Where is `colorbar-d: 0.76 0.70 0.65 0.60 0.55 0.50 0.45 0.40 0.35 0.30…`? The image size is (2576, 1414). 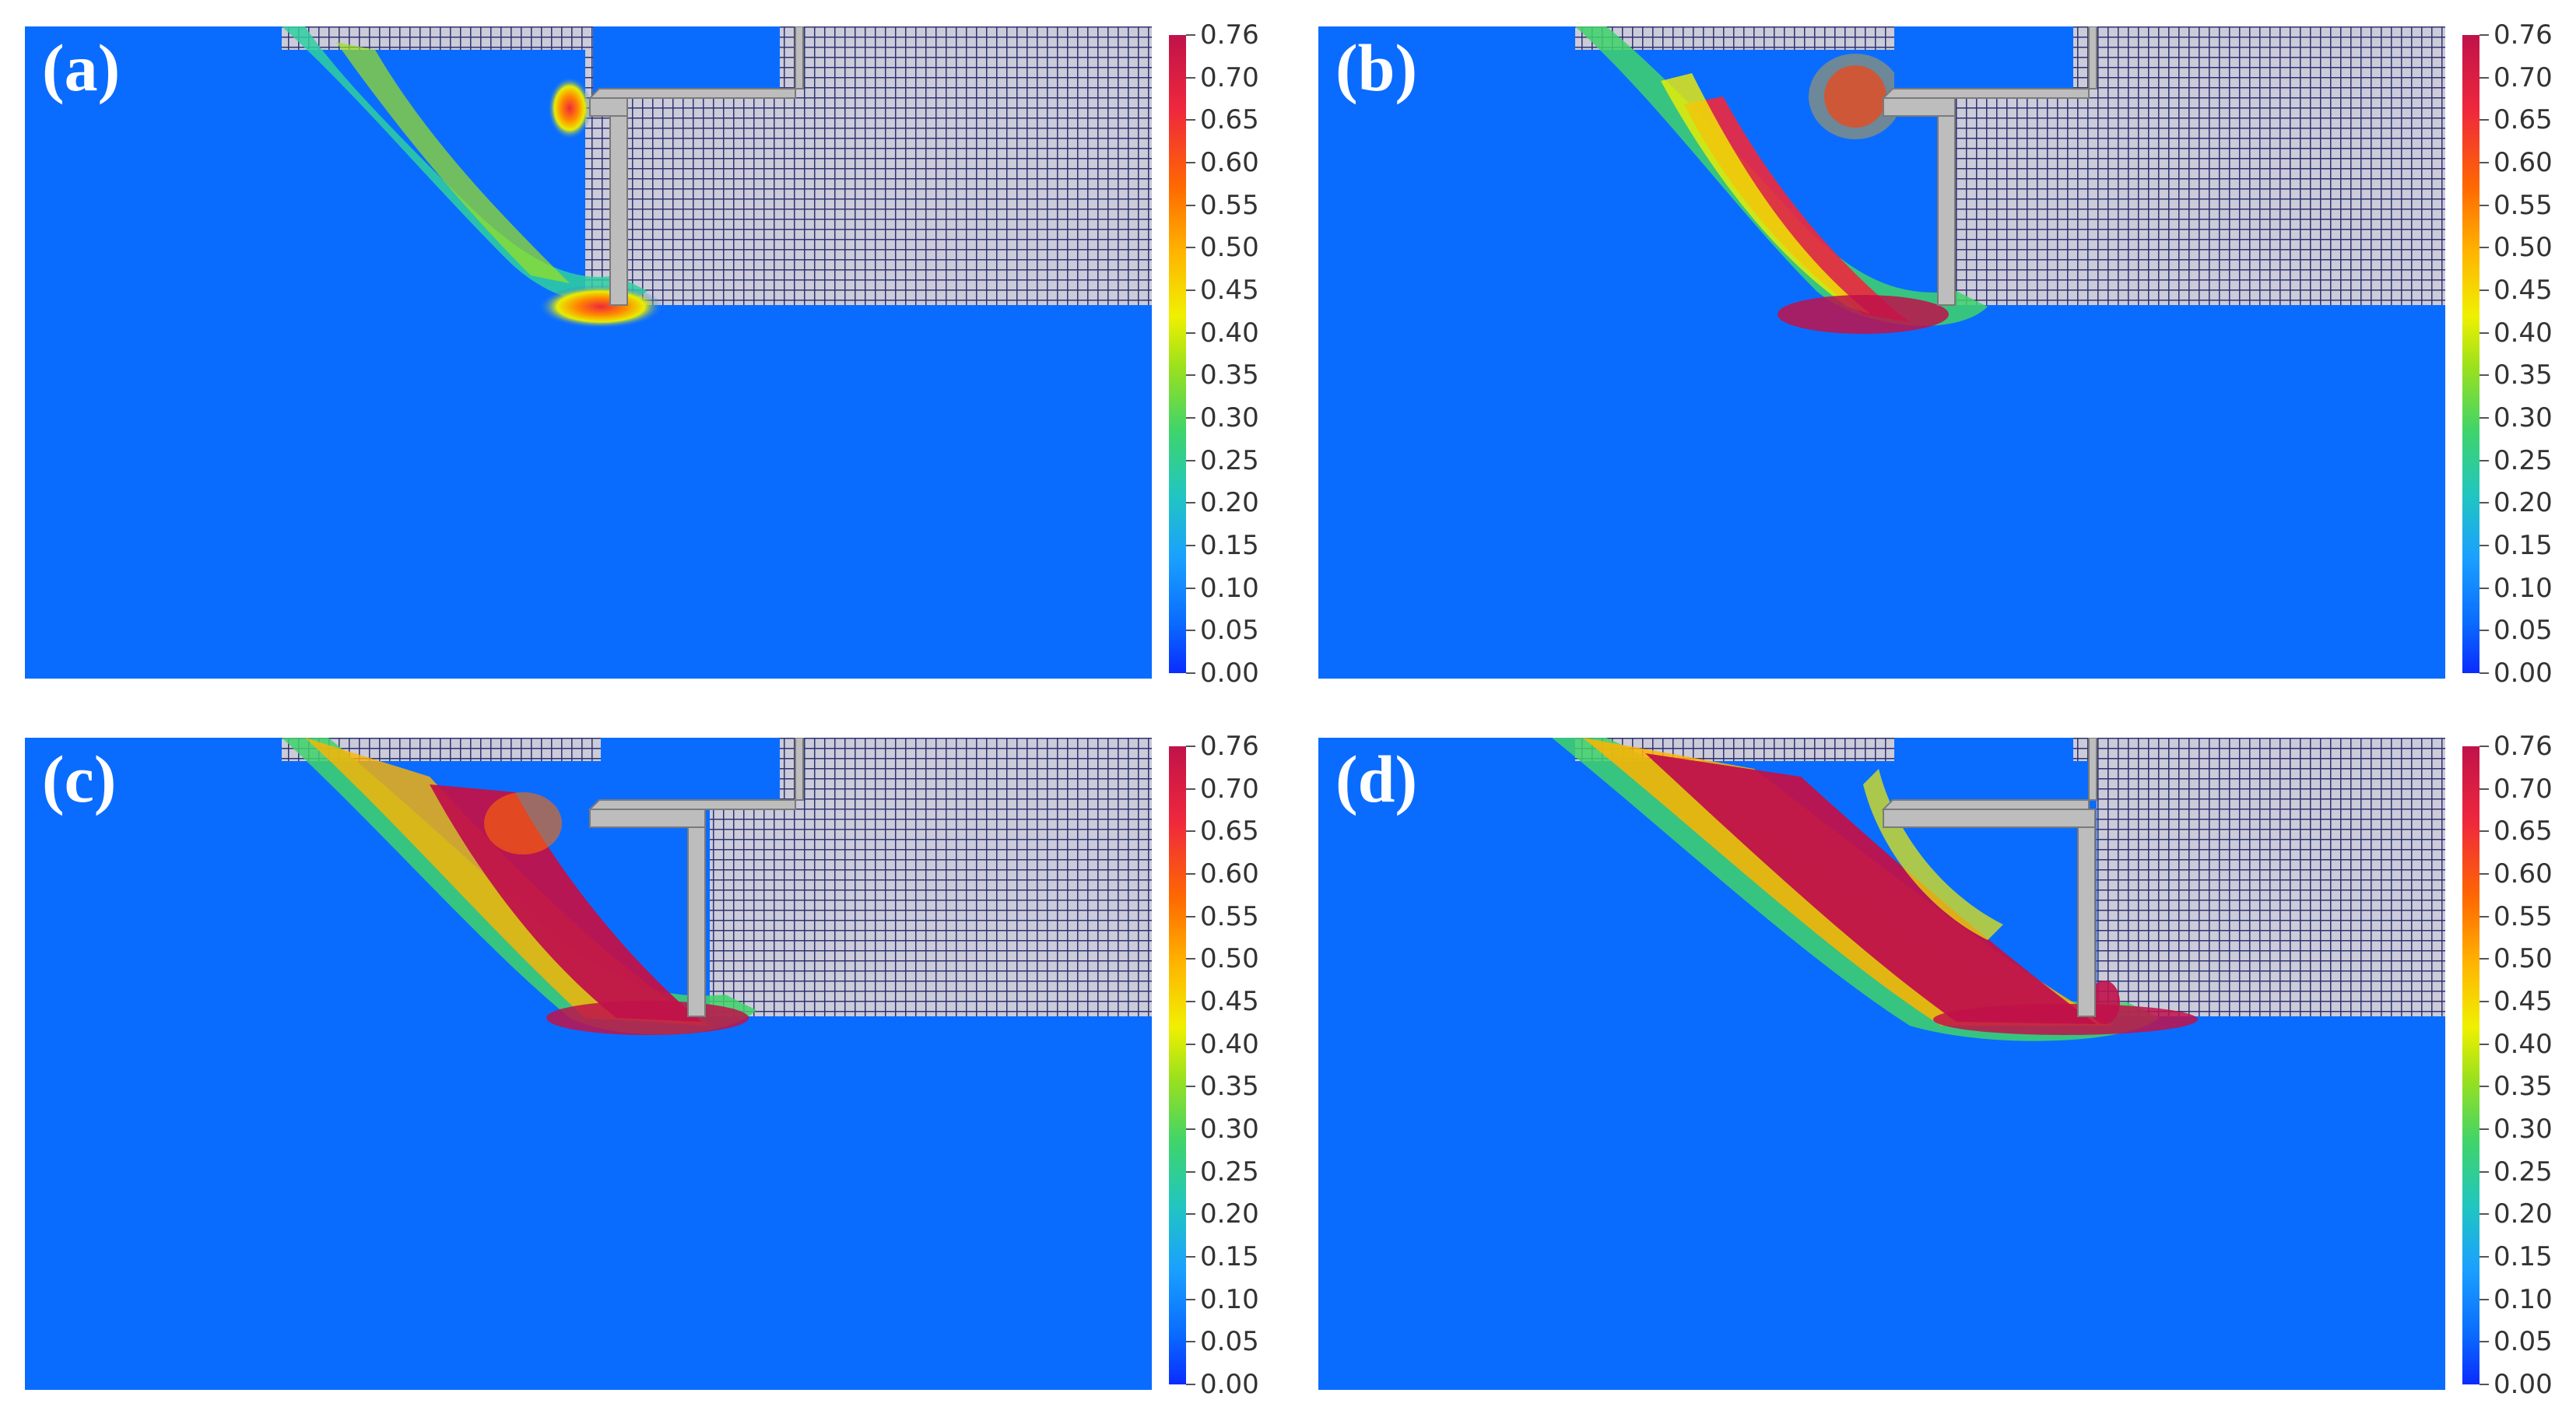
colorbar-d: 0.76 0.70 0.65 0.60 0.55 0.50 0.45 0.40 0.35 0.30… is located at coordinates (2519, 1065).